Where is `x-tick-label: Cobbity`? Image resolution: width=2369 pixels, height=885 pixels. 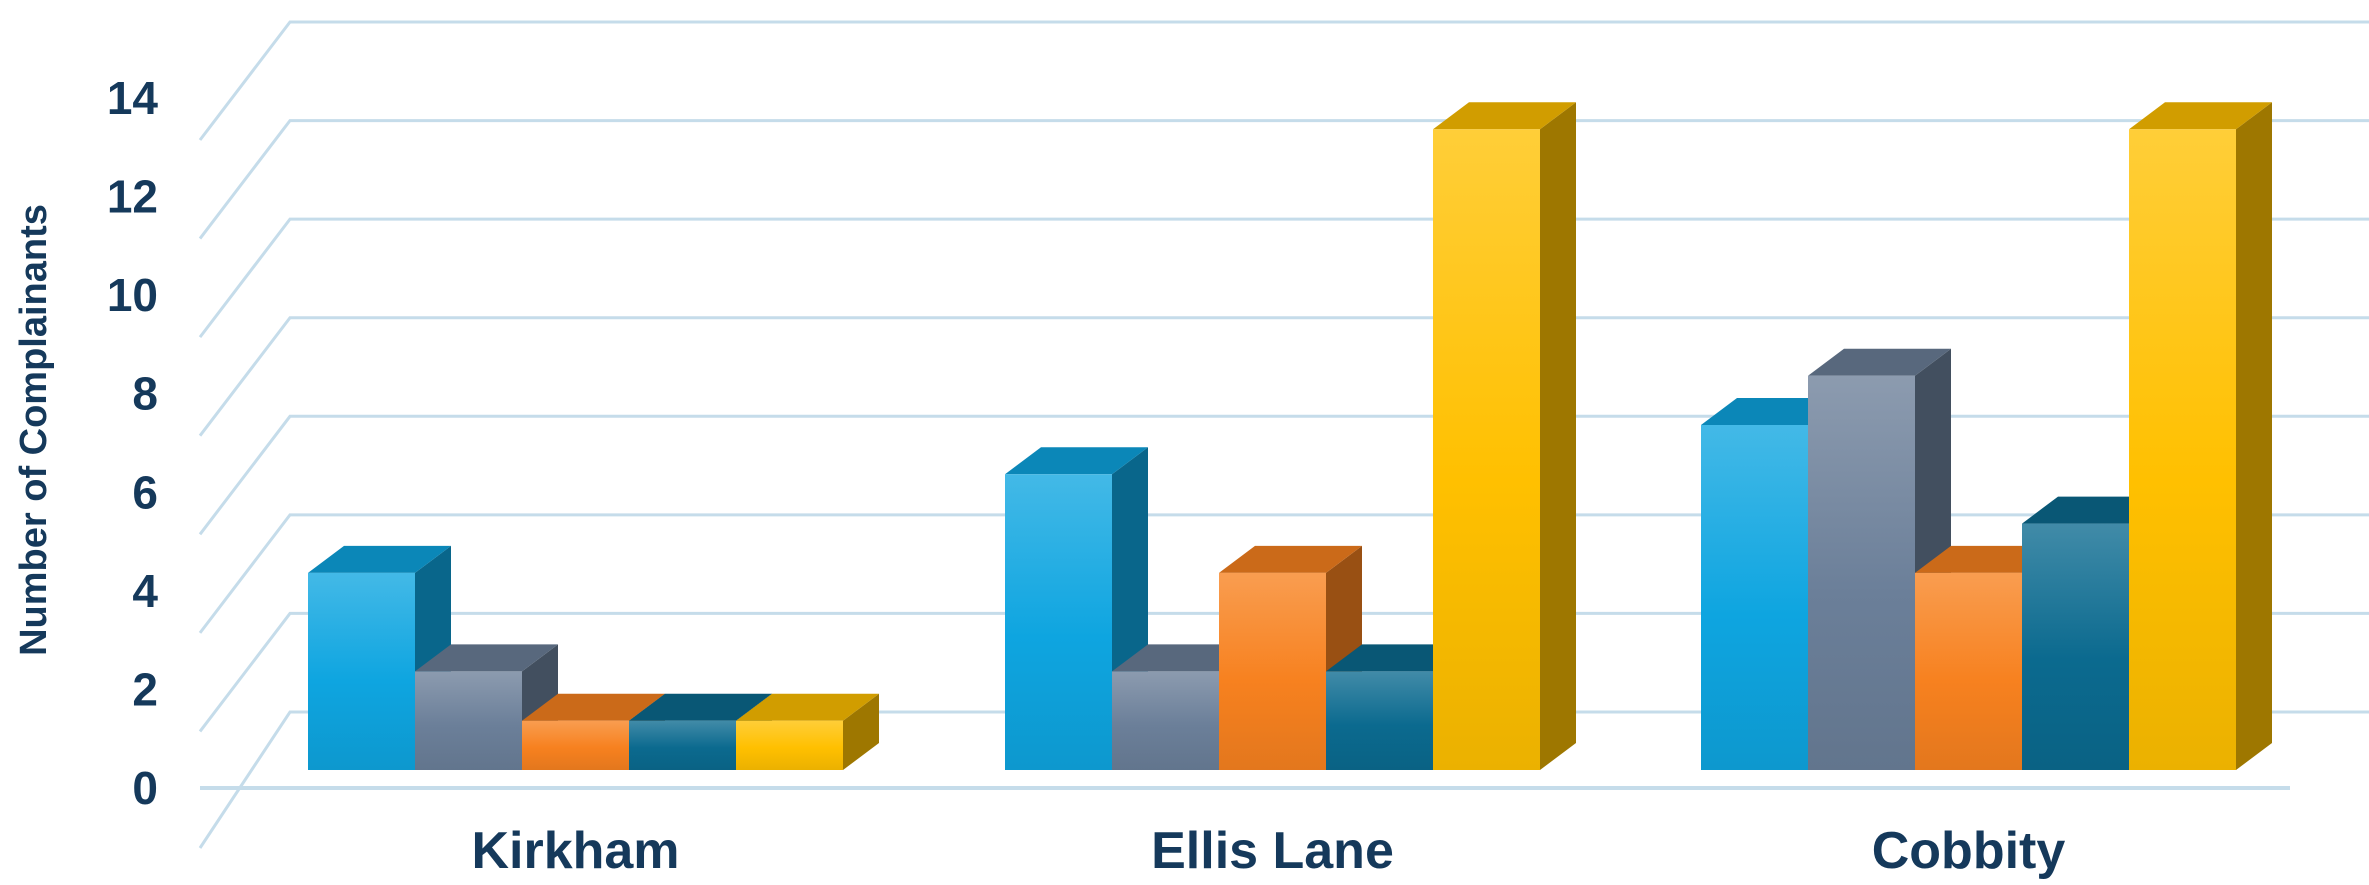
x-tick-label: Cobbity is located at coordinates (1969, 851).